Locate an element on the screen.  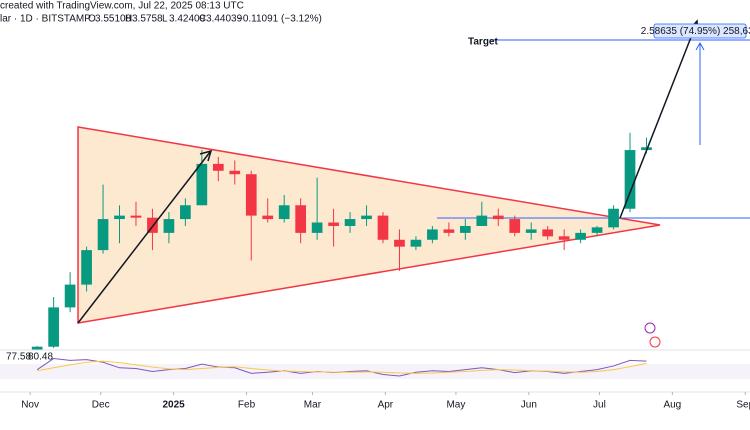
symbol: lar · 1D · BITSTAMP is located at coordinates (45, 19).